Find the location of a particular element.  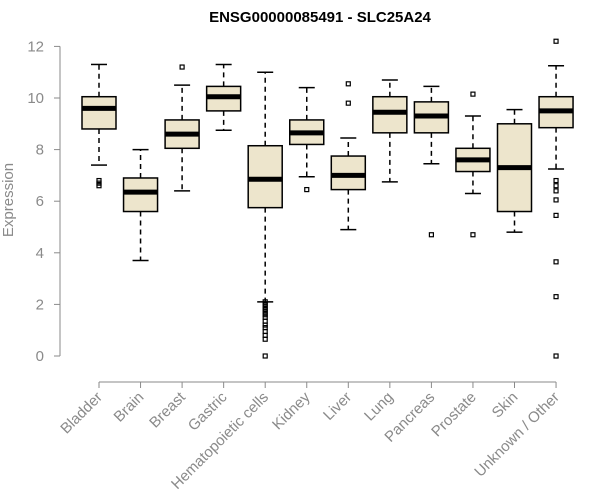

y-tick-label: 2 is located at coordinates (40, 304).